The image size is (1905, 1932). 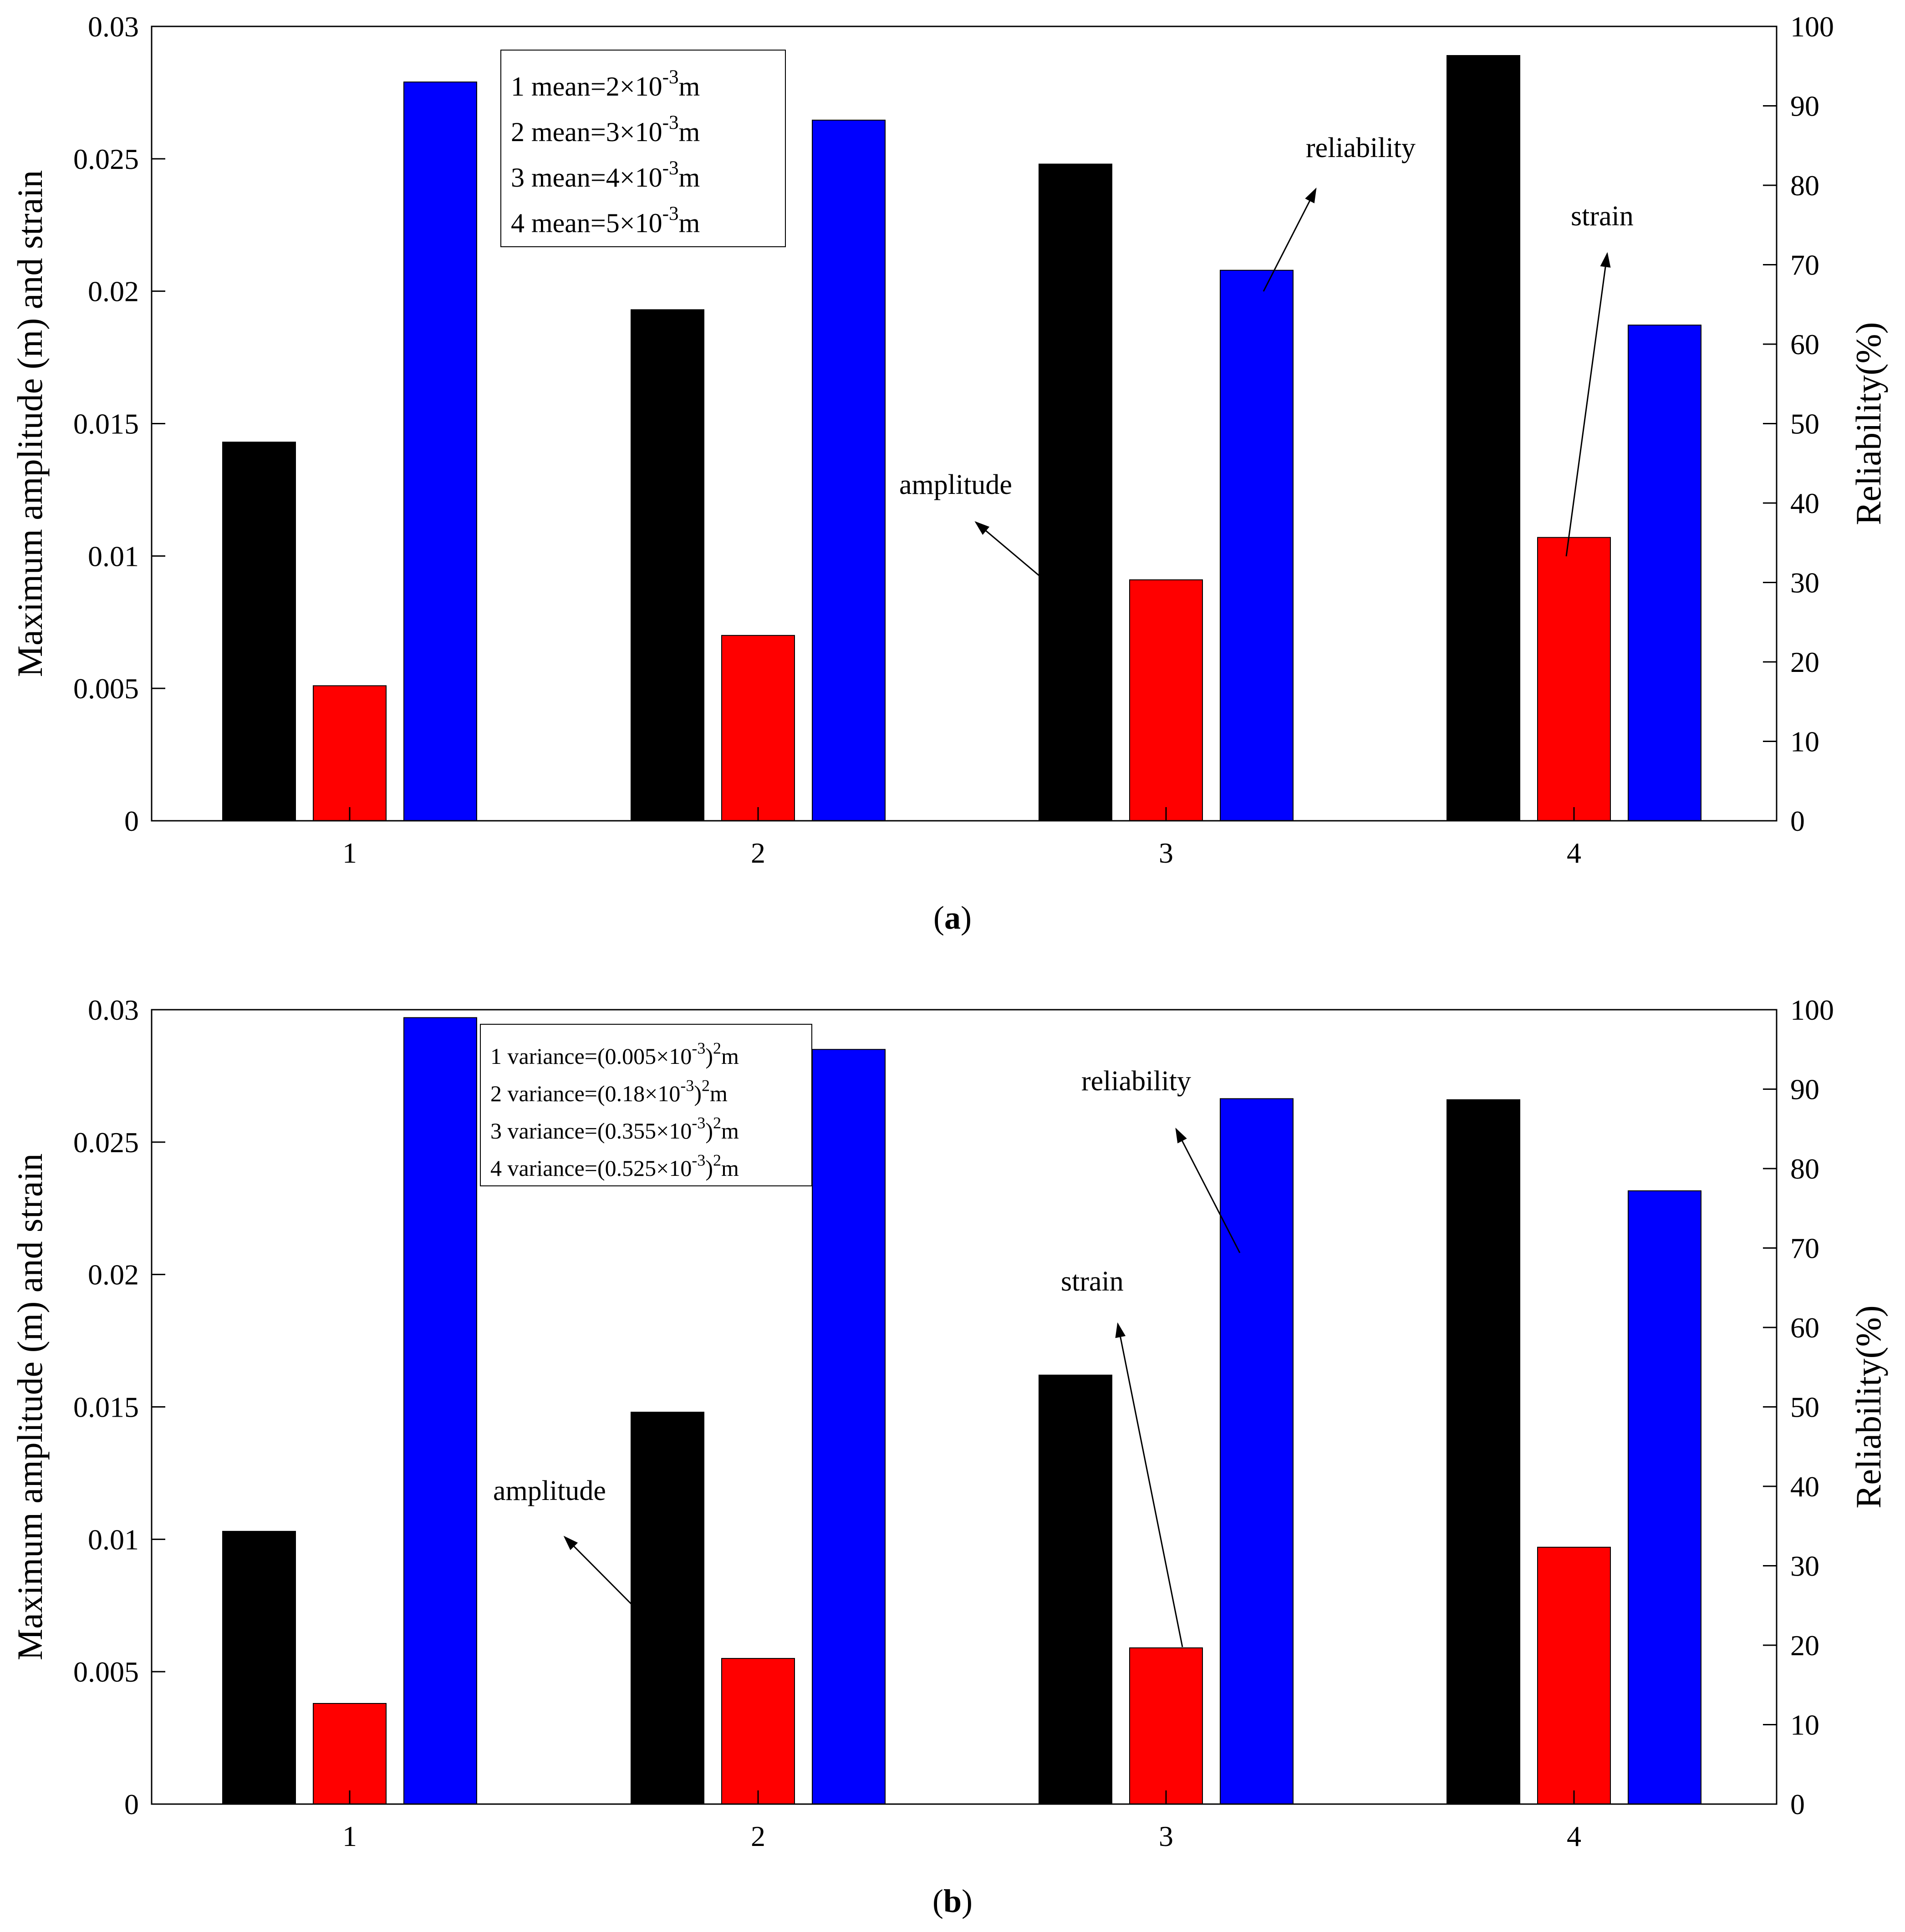 I want to click on left-tick-label: 0.015, so click(x=106, y=1407).